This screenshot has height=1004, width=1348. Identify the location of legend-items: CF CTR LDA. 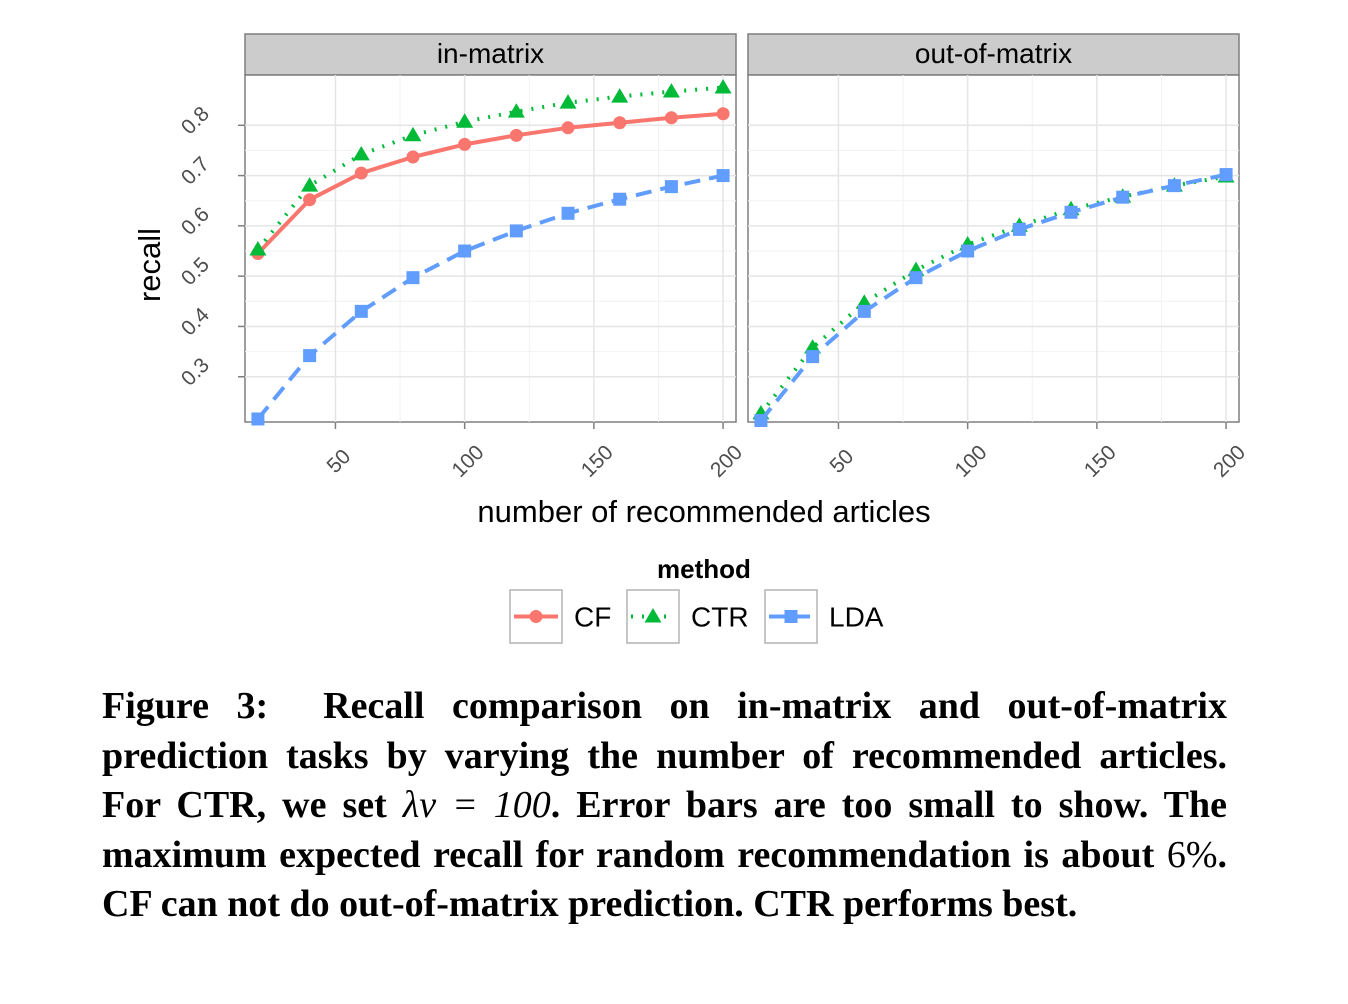
(696, 616).